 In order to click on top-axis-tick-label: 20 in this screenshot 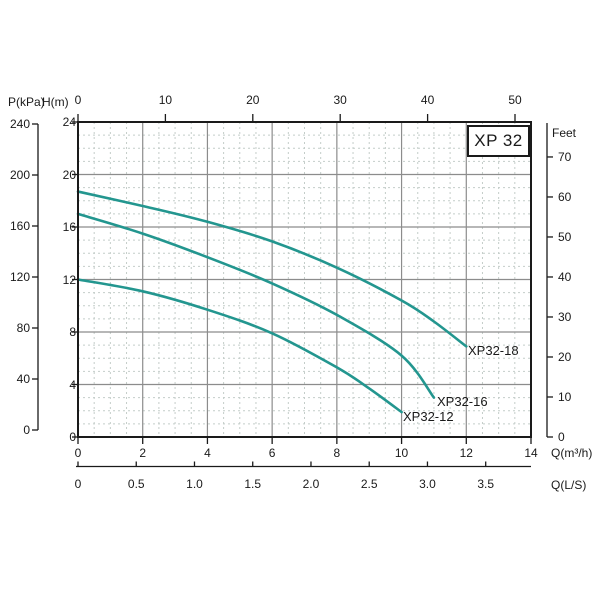, I will do `click(253, 100)`.